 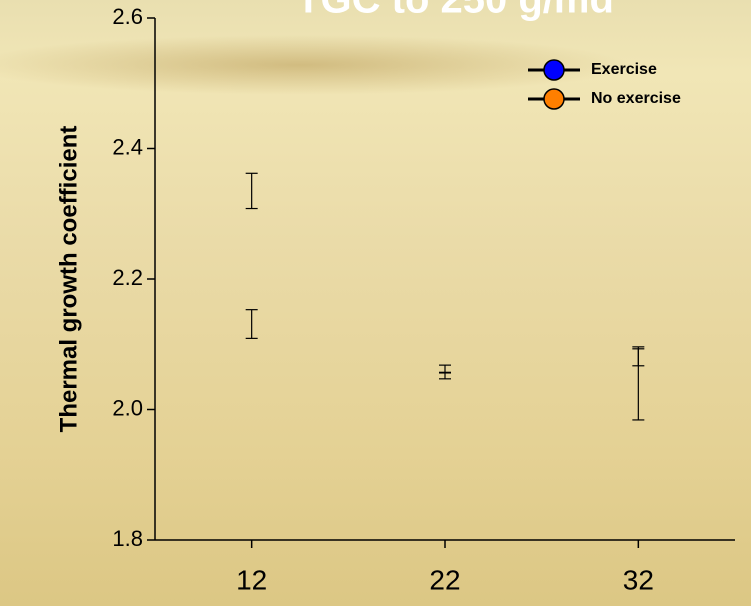 I want to click on x-tick-label: 22, so click(x=444, y=579).